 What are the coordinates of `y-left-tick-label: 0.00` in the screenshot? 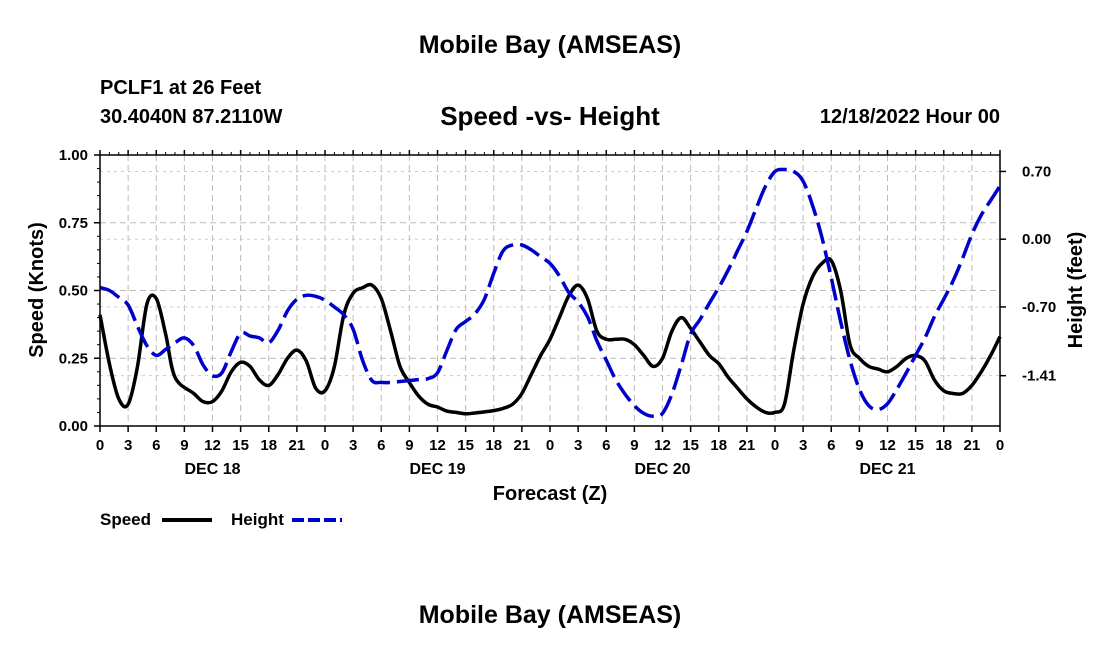 It's located at (73, 426).